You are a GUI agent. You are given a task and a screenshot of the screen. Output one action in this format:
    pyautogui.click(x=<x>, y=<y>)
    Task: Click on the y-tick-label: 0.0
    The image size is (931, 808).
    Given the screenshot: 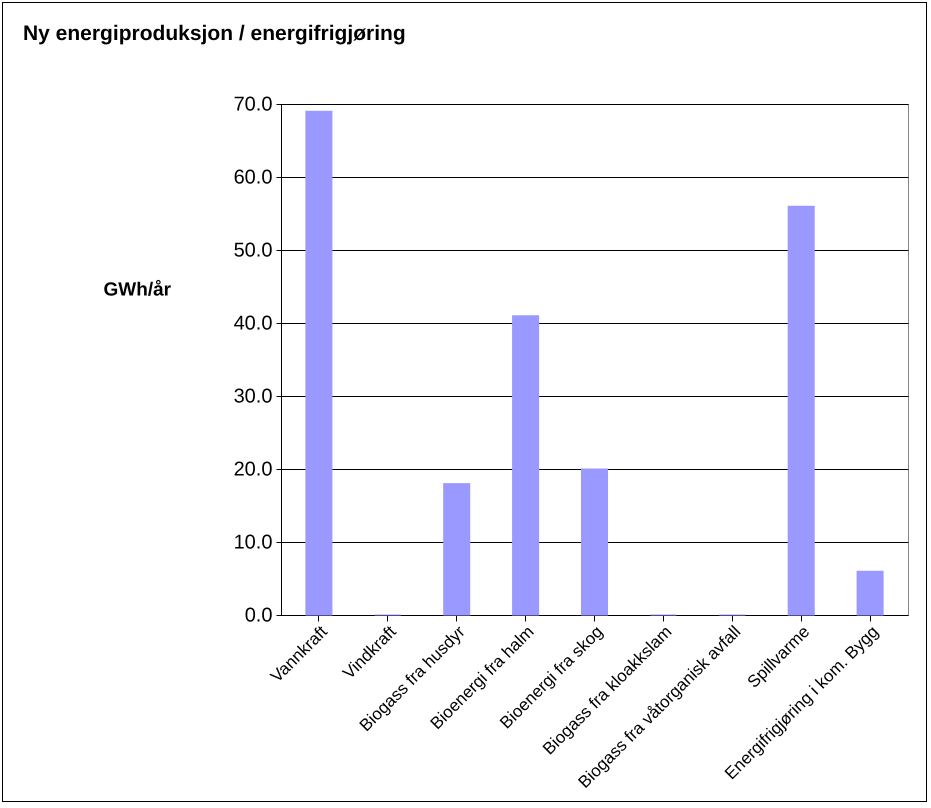 What is the action you would take?
    pyautogui.click(x=258, y=615)
    